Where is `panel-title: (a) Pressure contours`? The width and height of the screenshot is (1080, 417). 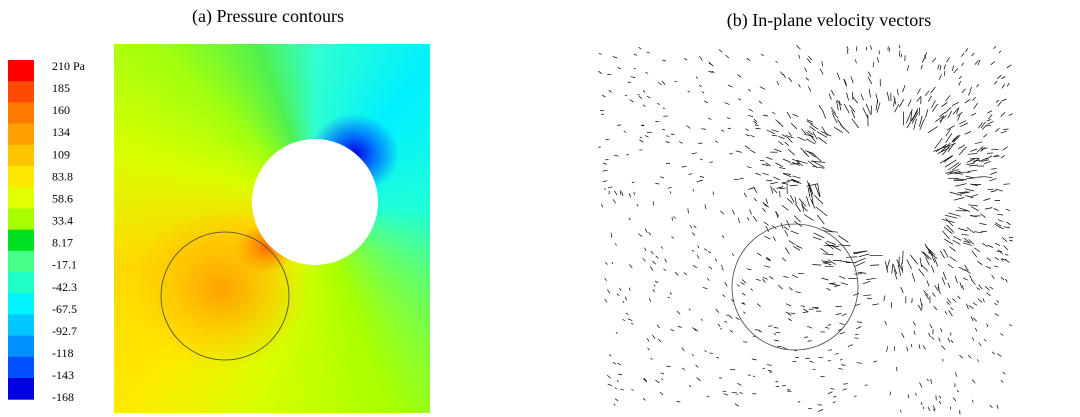
panel-title: (a) Pressure contours is located at coordinates (268, 16).